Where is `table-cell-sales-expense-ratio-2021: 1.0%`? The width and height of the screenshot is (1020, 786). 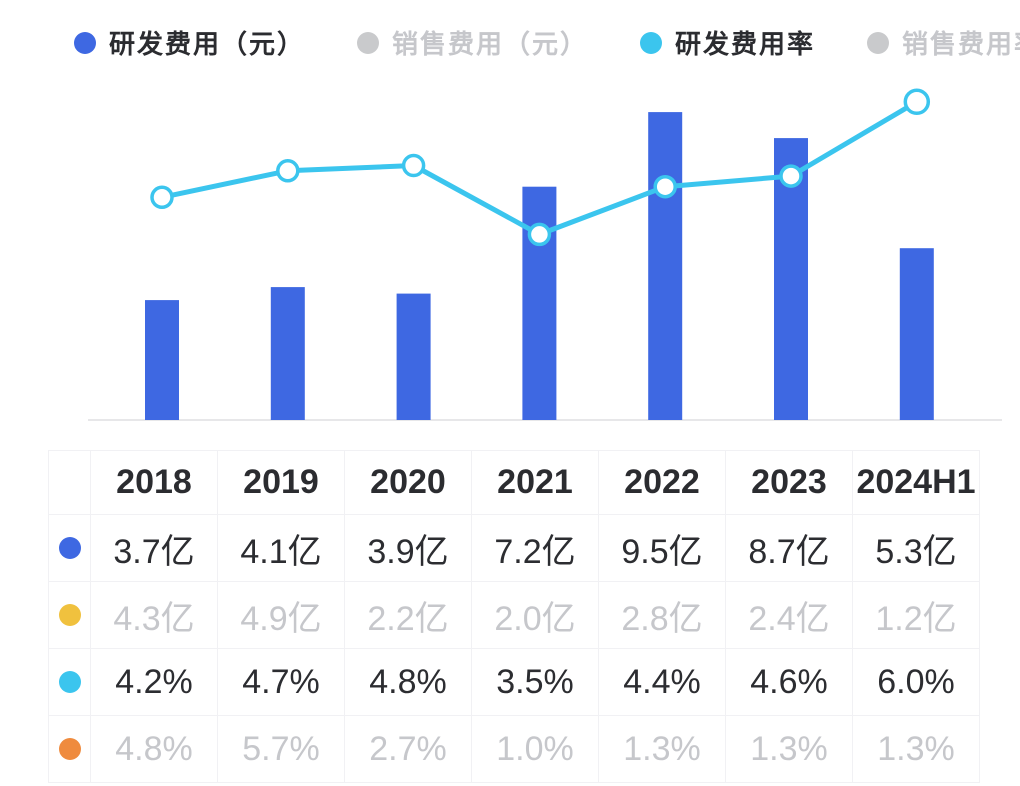 table-cell-sales-expense-ratio-2021: 1.0% is located at coordinates (535, 749).